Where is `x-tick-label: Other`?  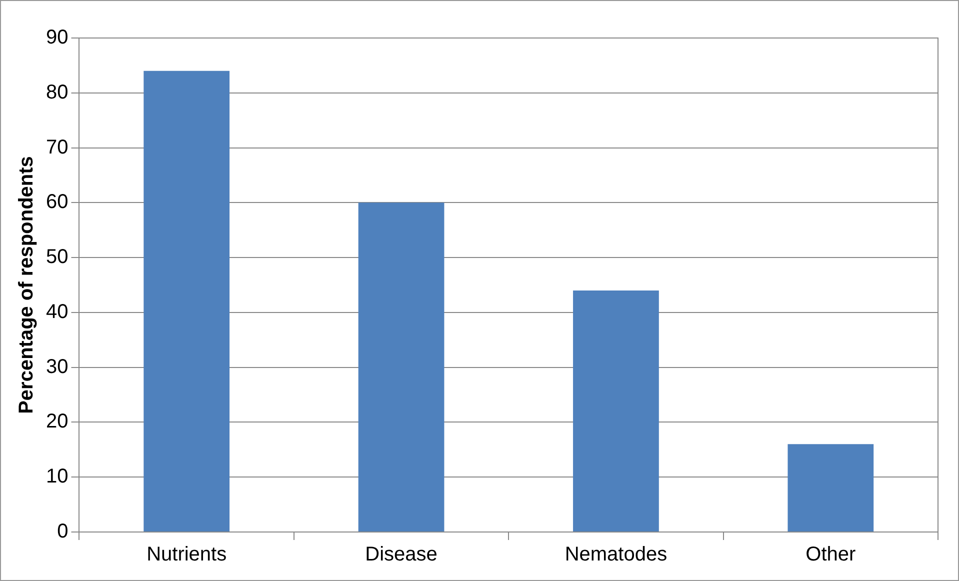
x-tick-label: Other is located at coordinates (831, 555).